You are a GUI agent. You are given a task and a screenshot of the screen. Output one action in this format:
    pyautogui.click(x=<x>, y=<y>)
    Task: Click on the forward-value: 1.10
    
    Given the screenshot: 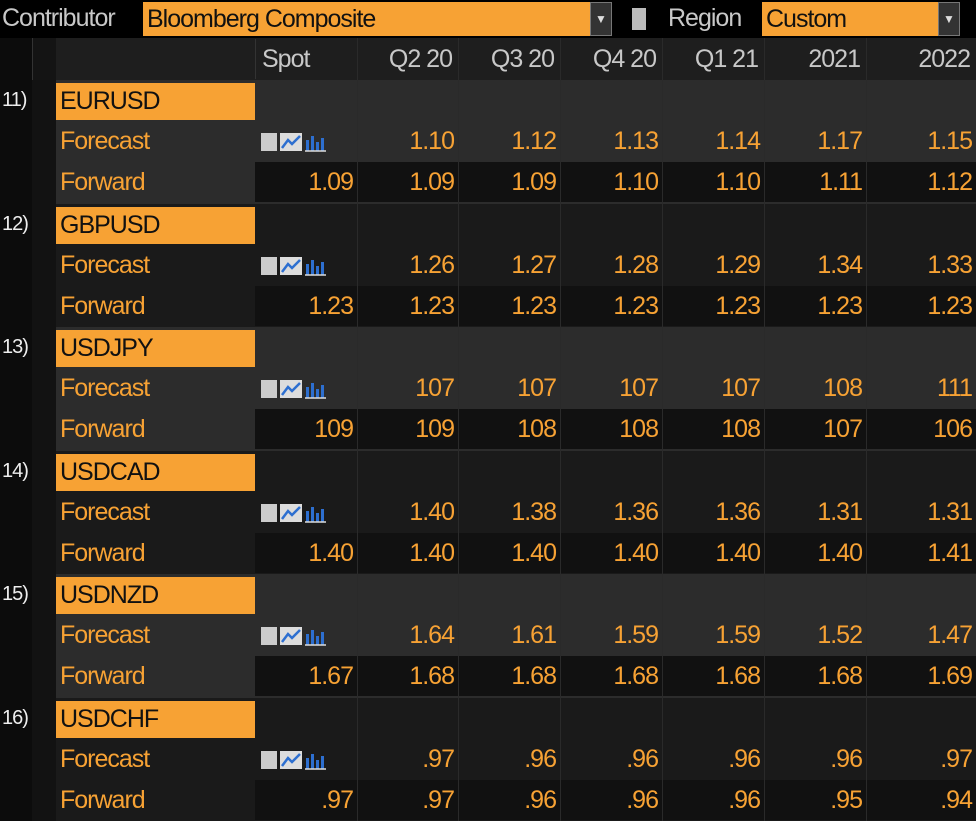 What is the action you would take?
    pyautogui.click(x=713, y=182)
    